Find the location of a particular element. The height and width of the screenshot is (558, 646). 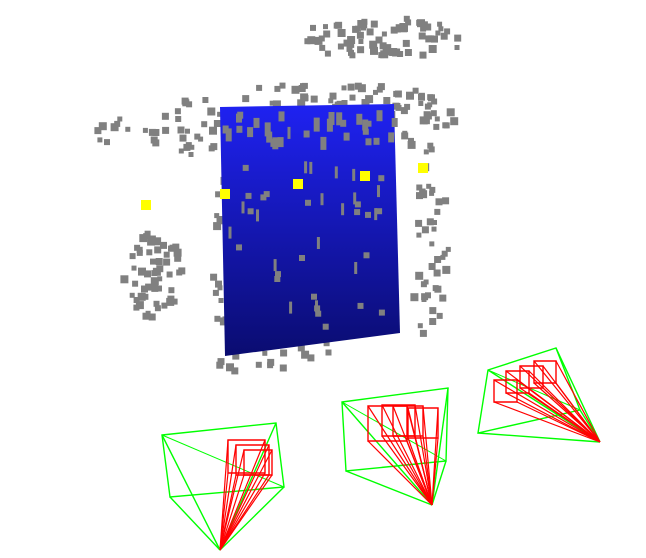

camera-frustum-diagonal is located at coordinates (534, 390).